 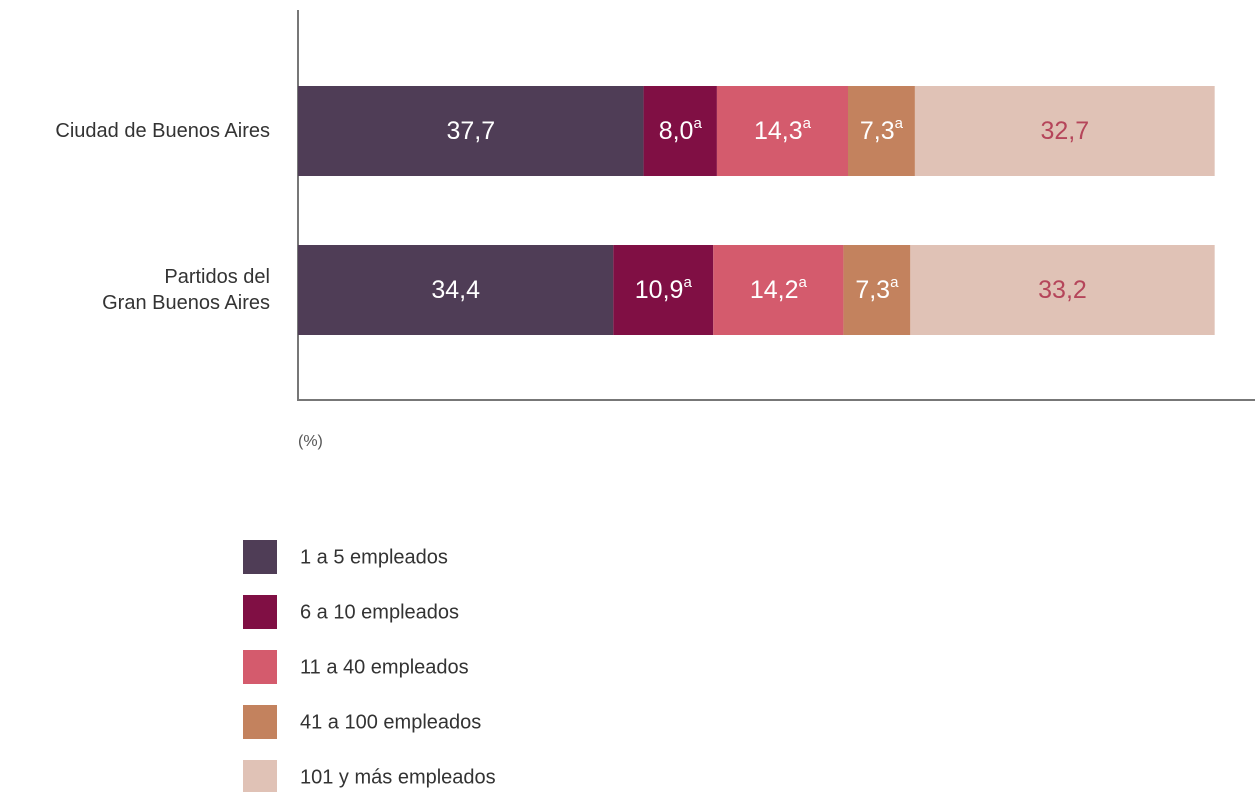 What do you see at coordinates (778, 131) in the screenshot?
I see `value-text: 14,3` at bounding box center [778, 131].